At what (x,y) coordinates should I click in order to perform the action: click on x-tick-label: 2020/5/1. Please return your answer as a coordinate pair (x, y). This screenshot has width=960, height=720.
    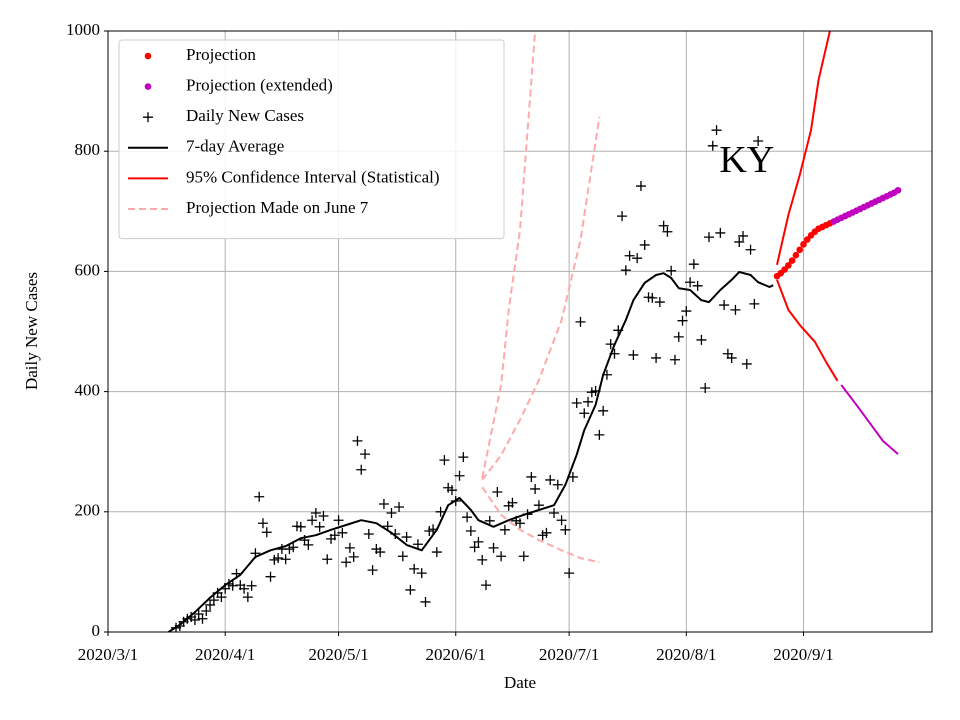
    Looking at the image, I should click on (338, 654).